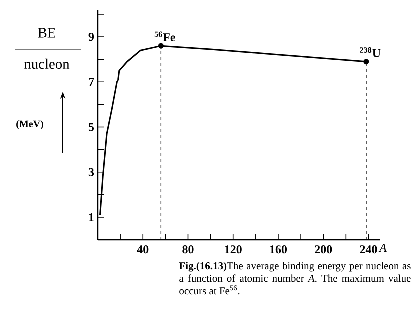  Describe the element at coordinates (47, 64) in the screenshot. I see `text: nucleon` at that location.